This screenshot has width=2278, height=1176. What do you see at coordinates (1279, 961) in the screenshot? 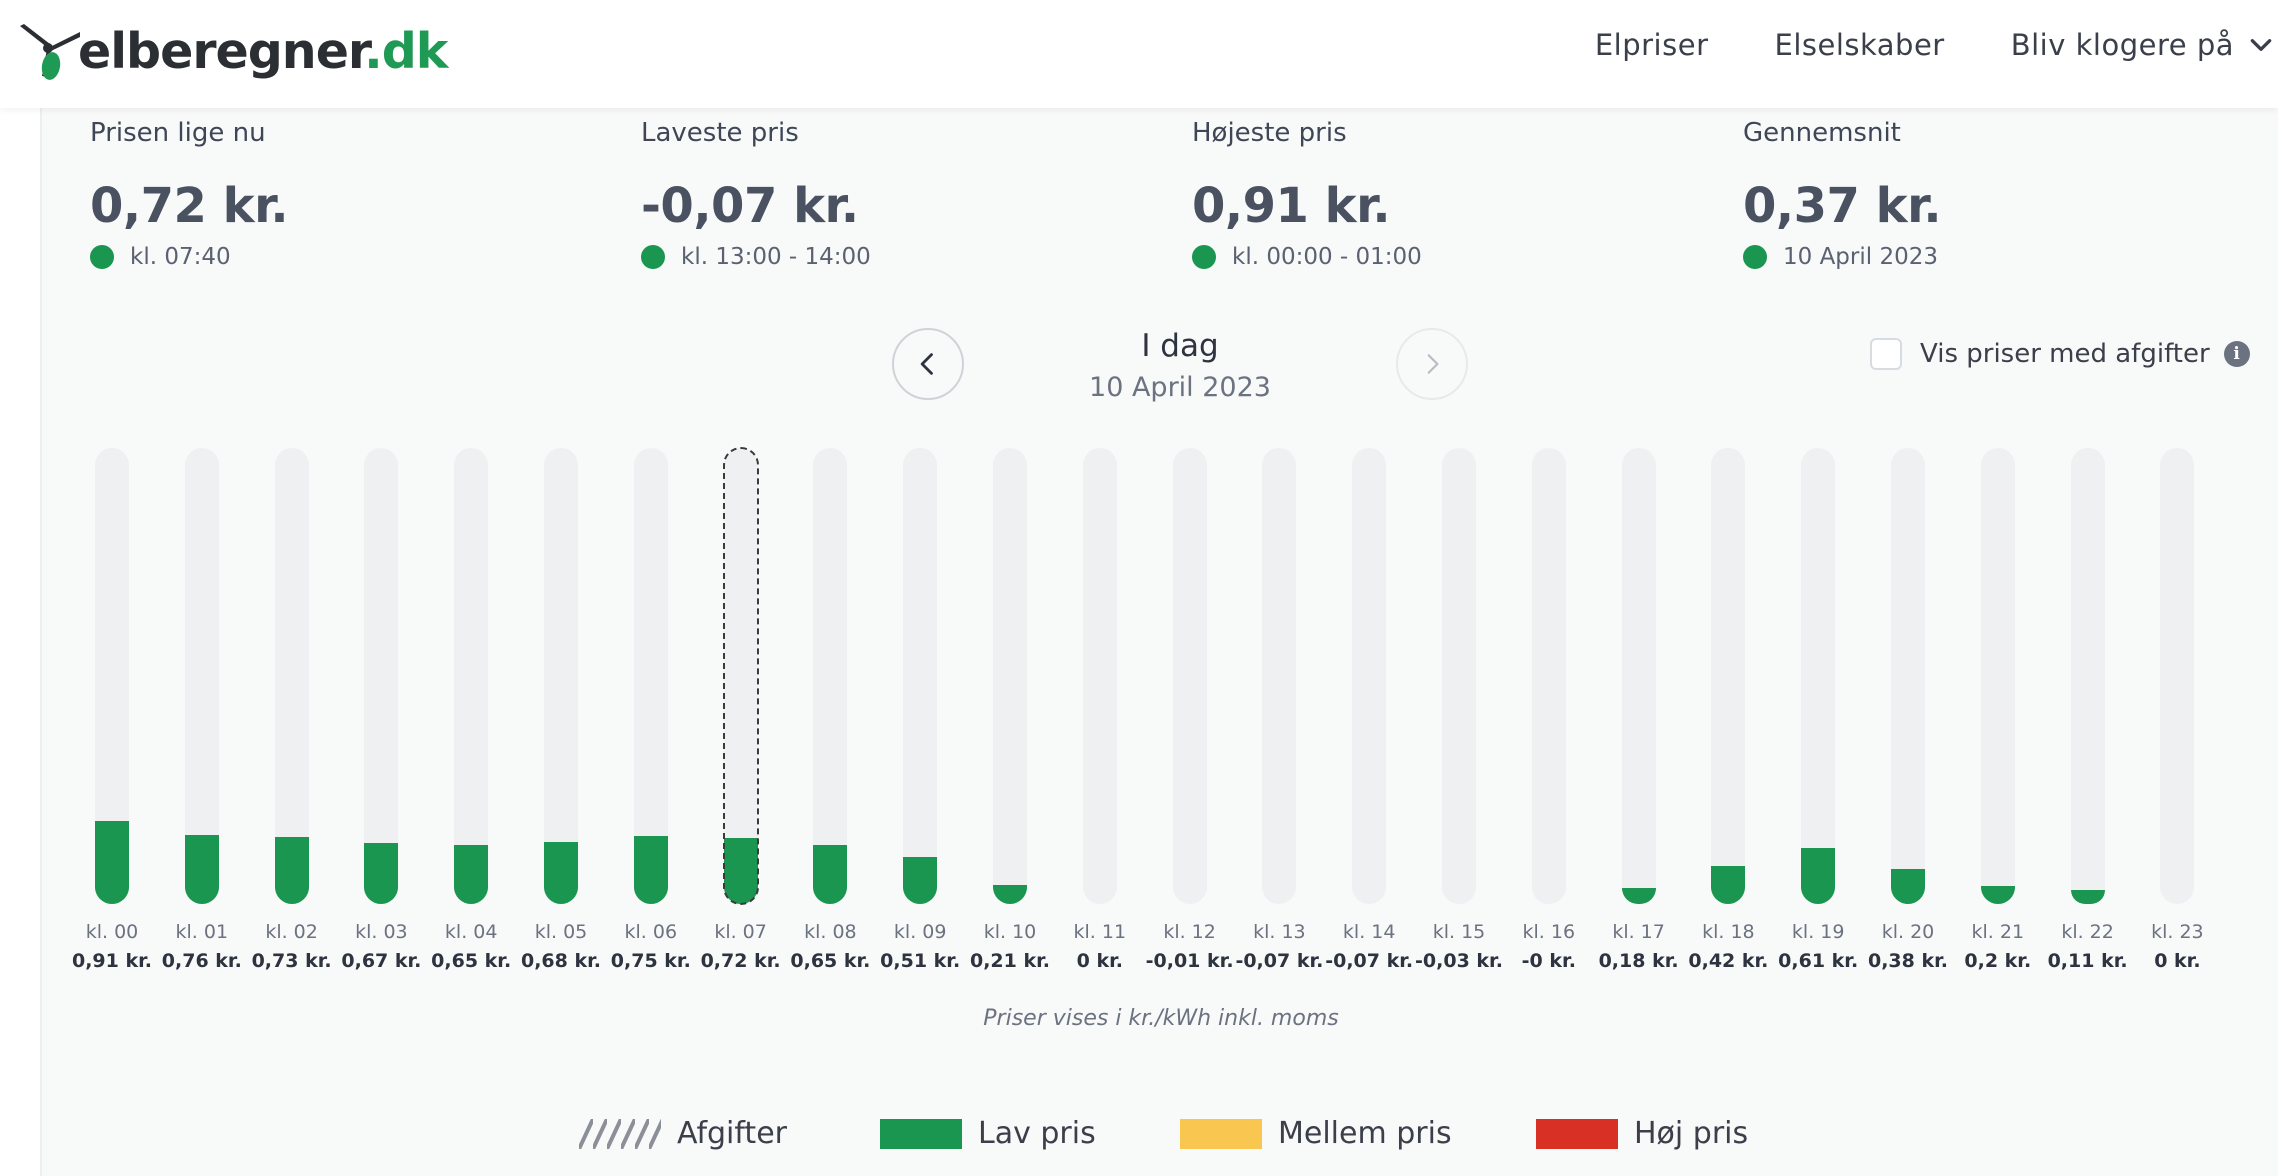
I see `price-label: -0,07 kr.` at bounding box center [1279, 961].